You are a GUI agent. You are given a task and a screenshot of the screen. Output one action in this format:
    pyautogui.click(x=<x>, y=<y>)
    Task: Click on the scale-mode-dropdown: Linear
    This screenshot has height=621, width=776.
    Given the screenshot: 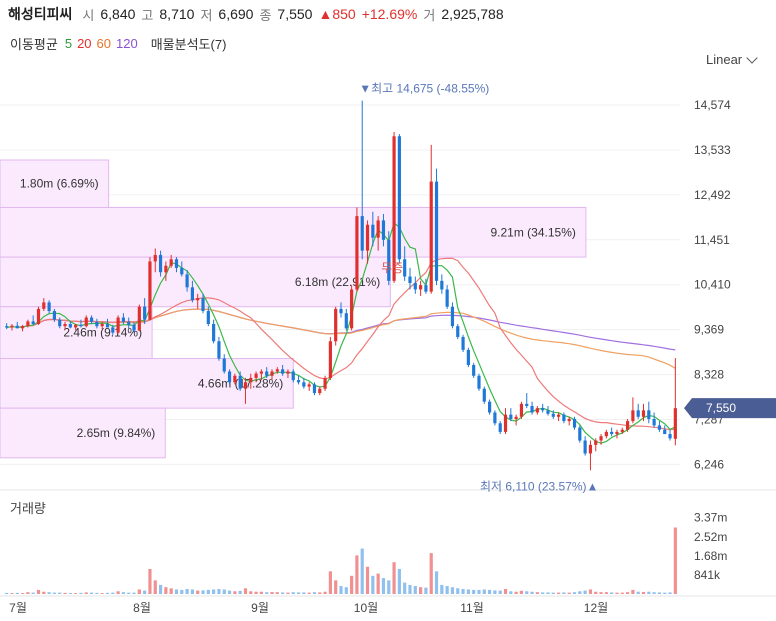 What is the action you would take?
    pyautogui.click(x=732, y=59)
    